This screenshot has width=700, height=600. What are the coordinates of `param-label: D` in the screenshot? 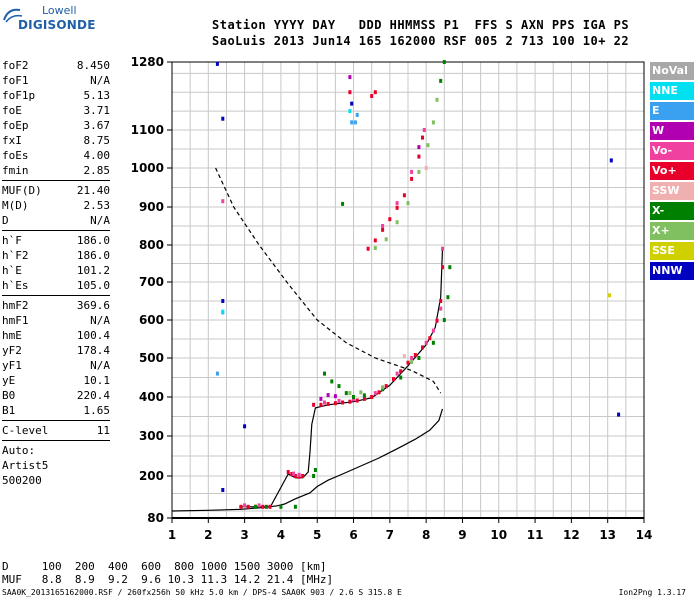 It's located at (5, 220).